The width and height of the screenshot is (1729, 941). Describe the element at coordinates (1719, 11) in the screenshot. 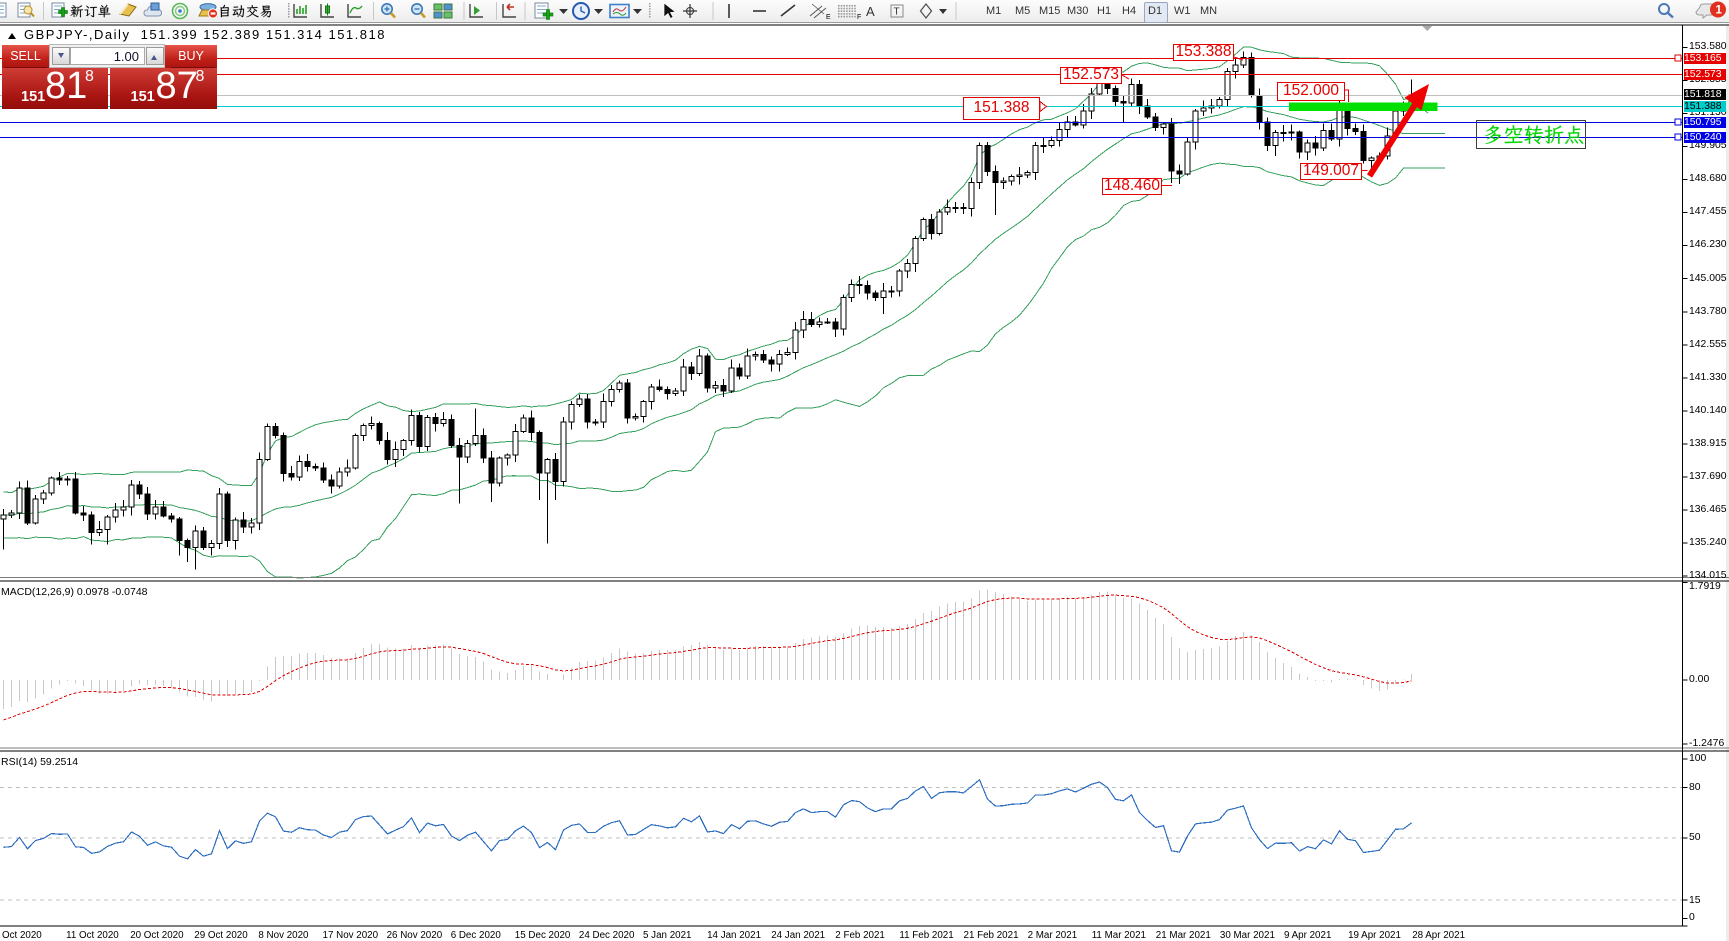

I see `svg-text: 1` at that location.